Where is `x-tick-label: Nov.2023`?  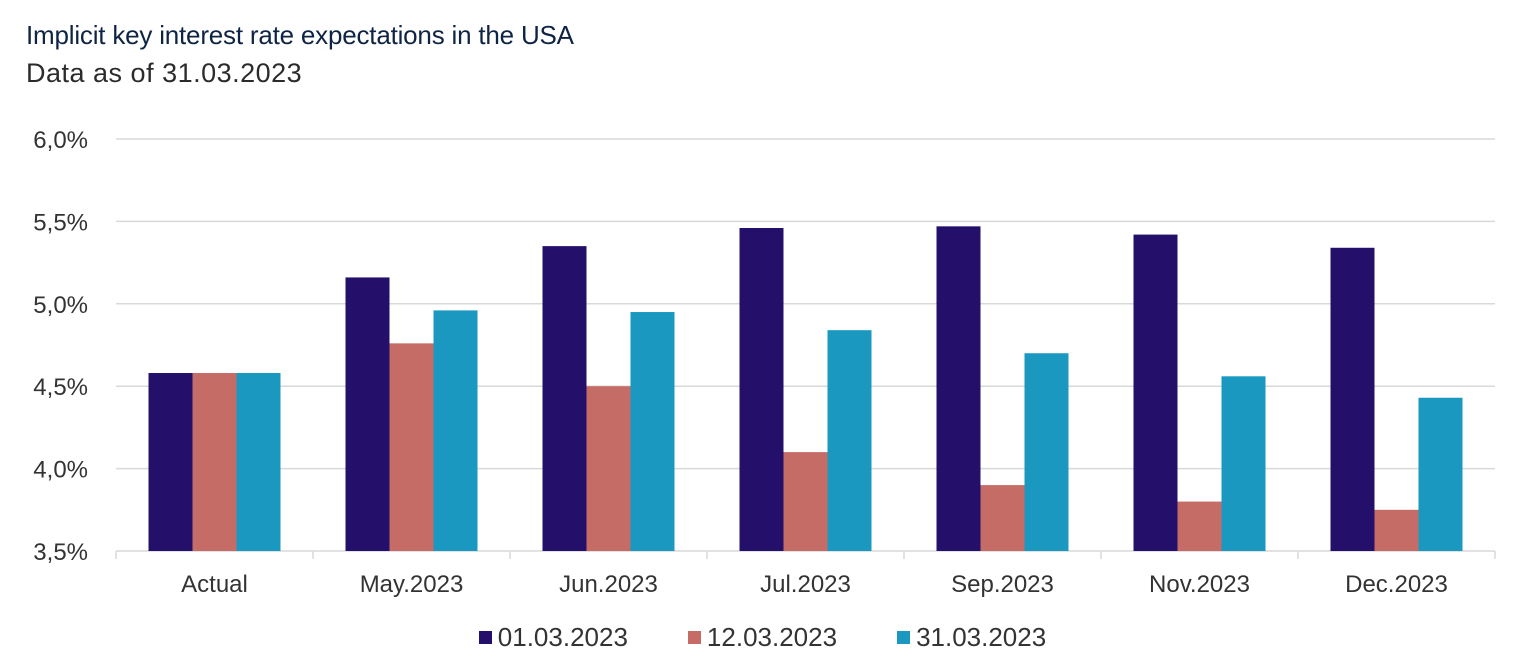
x-tick-label: Nov.2023 is located at coordinates (1199, 584).